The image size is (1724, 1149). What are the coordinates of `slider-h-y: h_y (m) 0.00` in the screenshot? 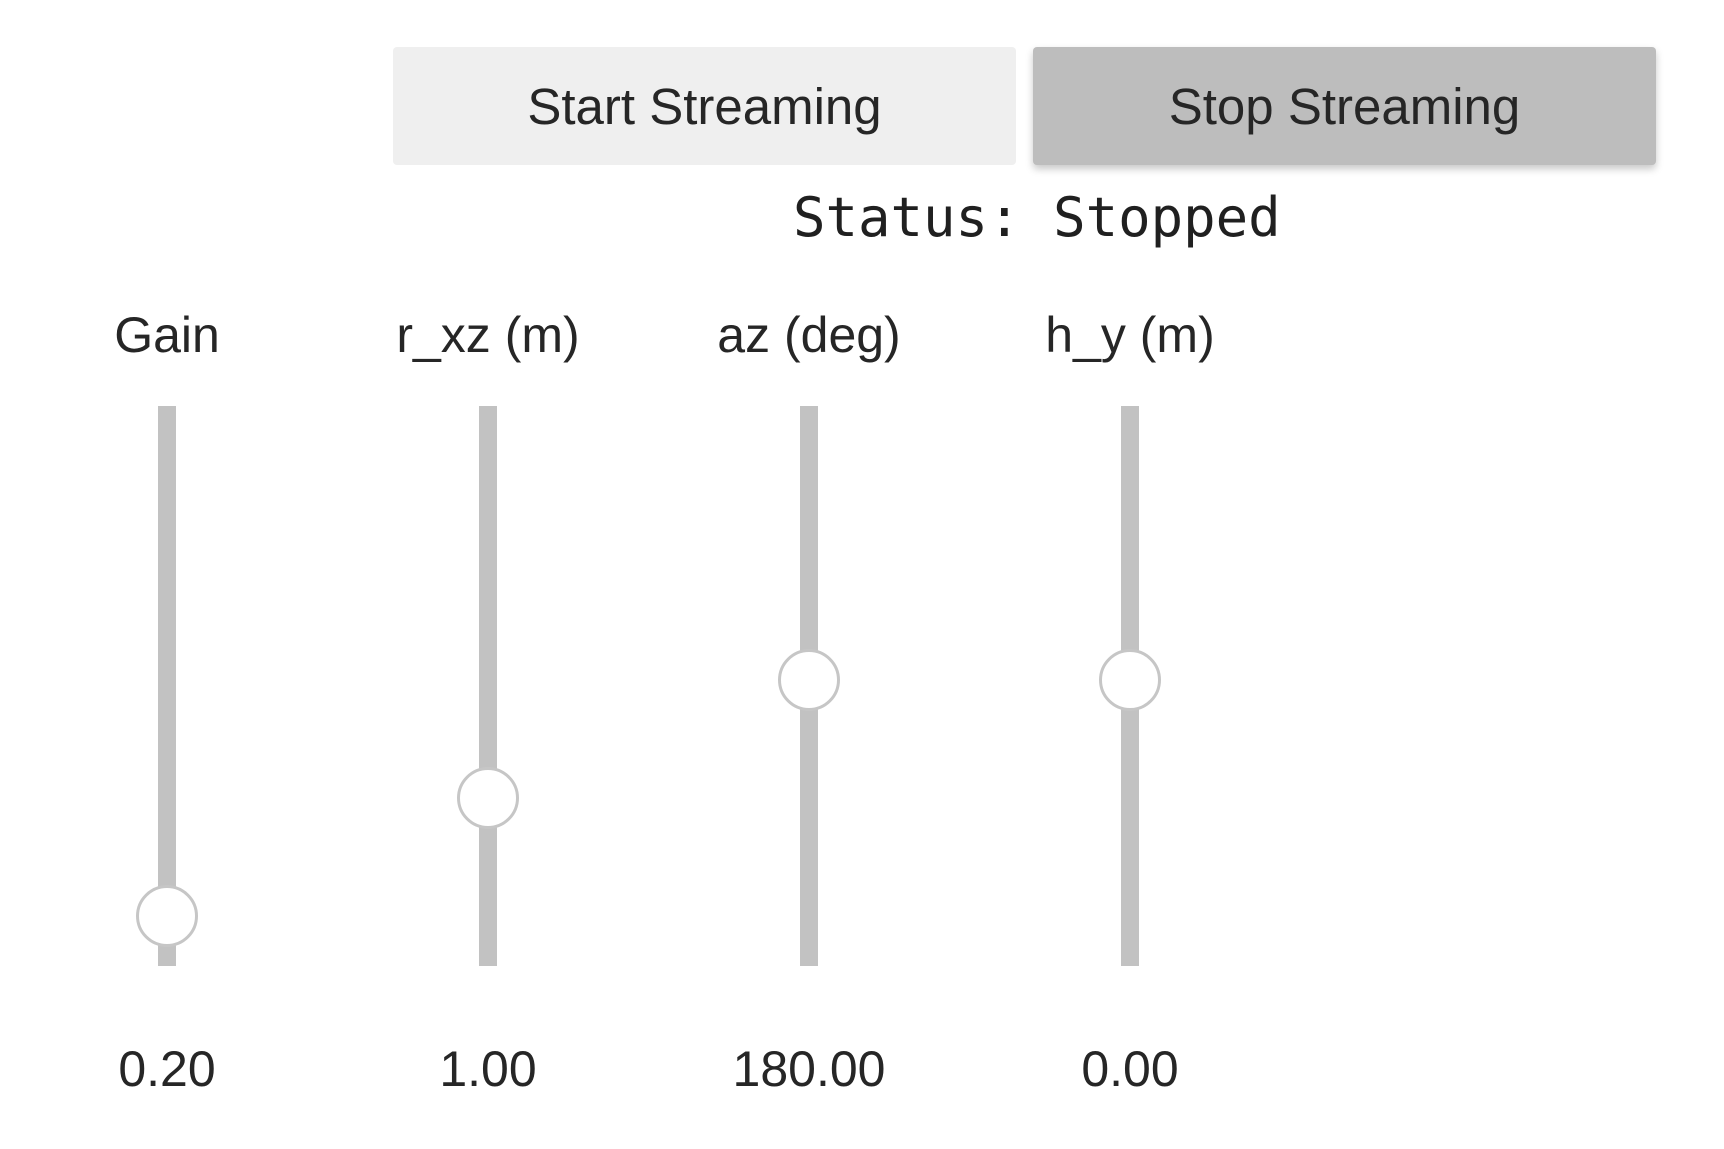 It's located at (1130, 710).